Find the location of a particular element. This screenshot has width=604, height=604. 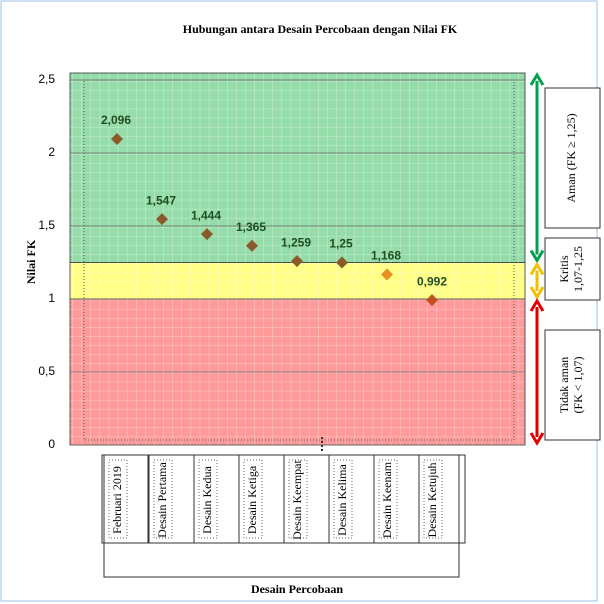

zone-label: Tidak aman is located at coordinates (564, 385).